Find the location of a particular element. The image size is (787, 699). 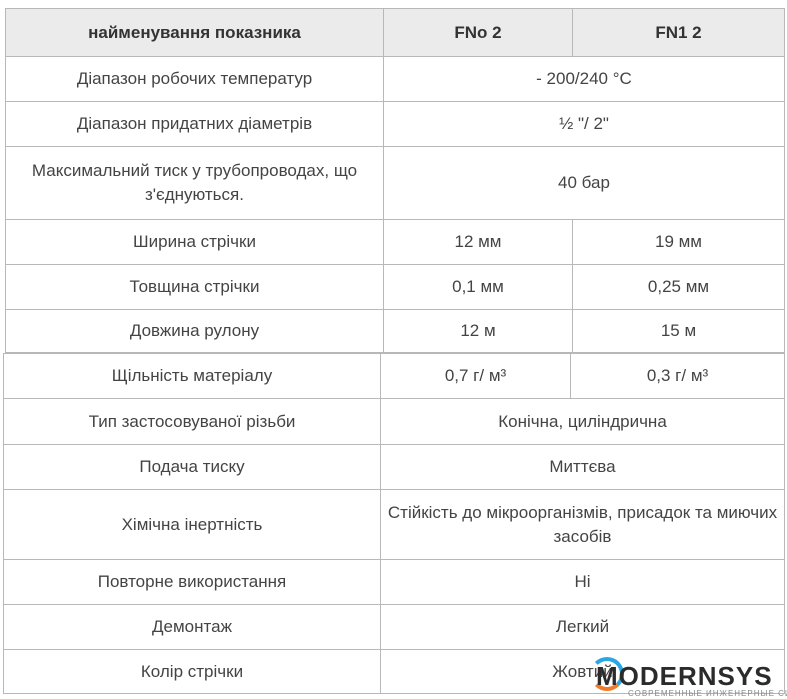

row-label: Товщина стрічки is located at coordinates (194, 287).